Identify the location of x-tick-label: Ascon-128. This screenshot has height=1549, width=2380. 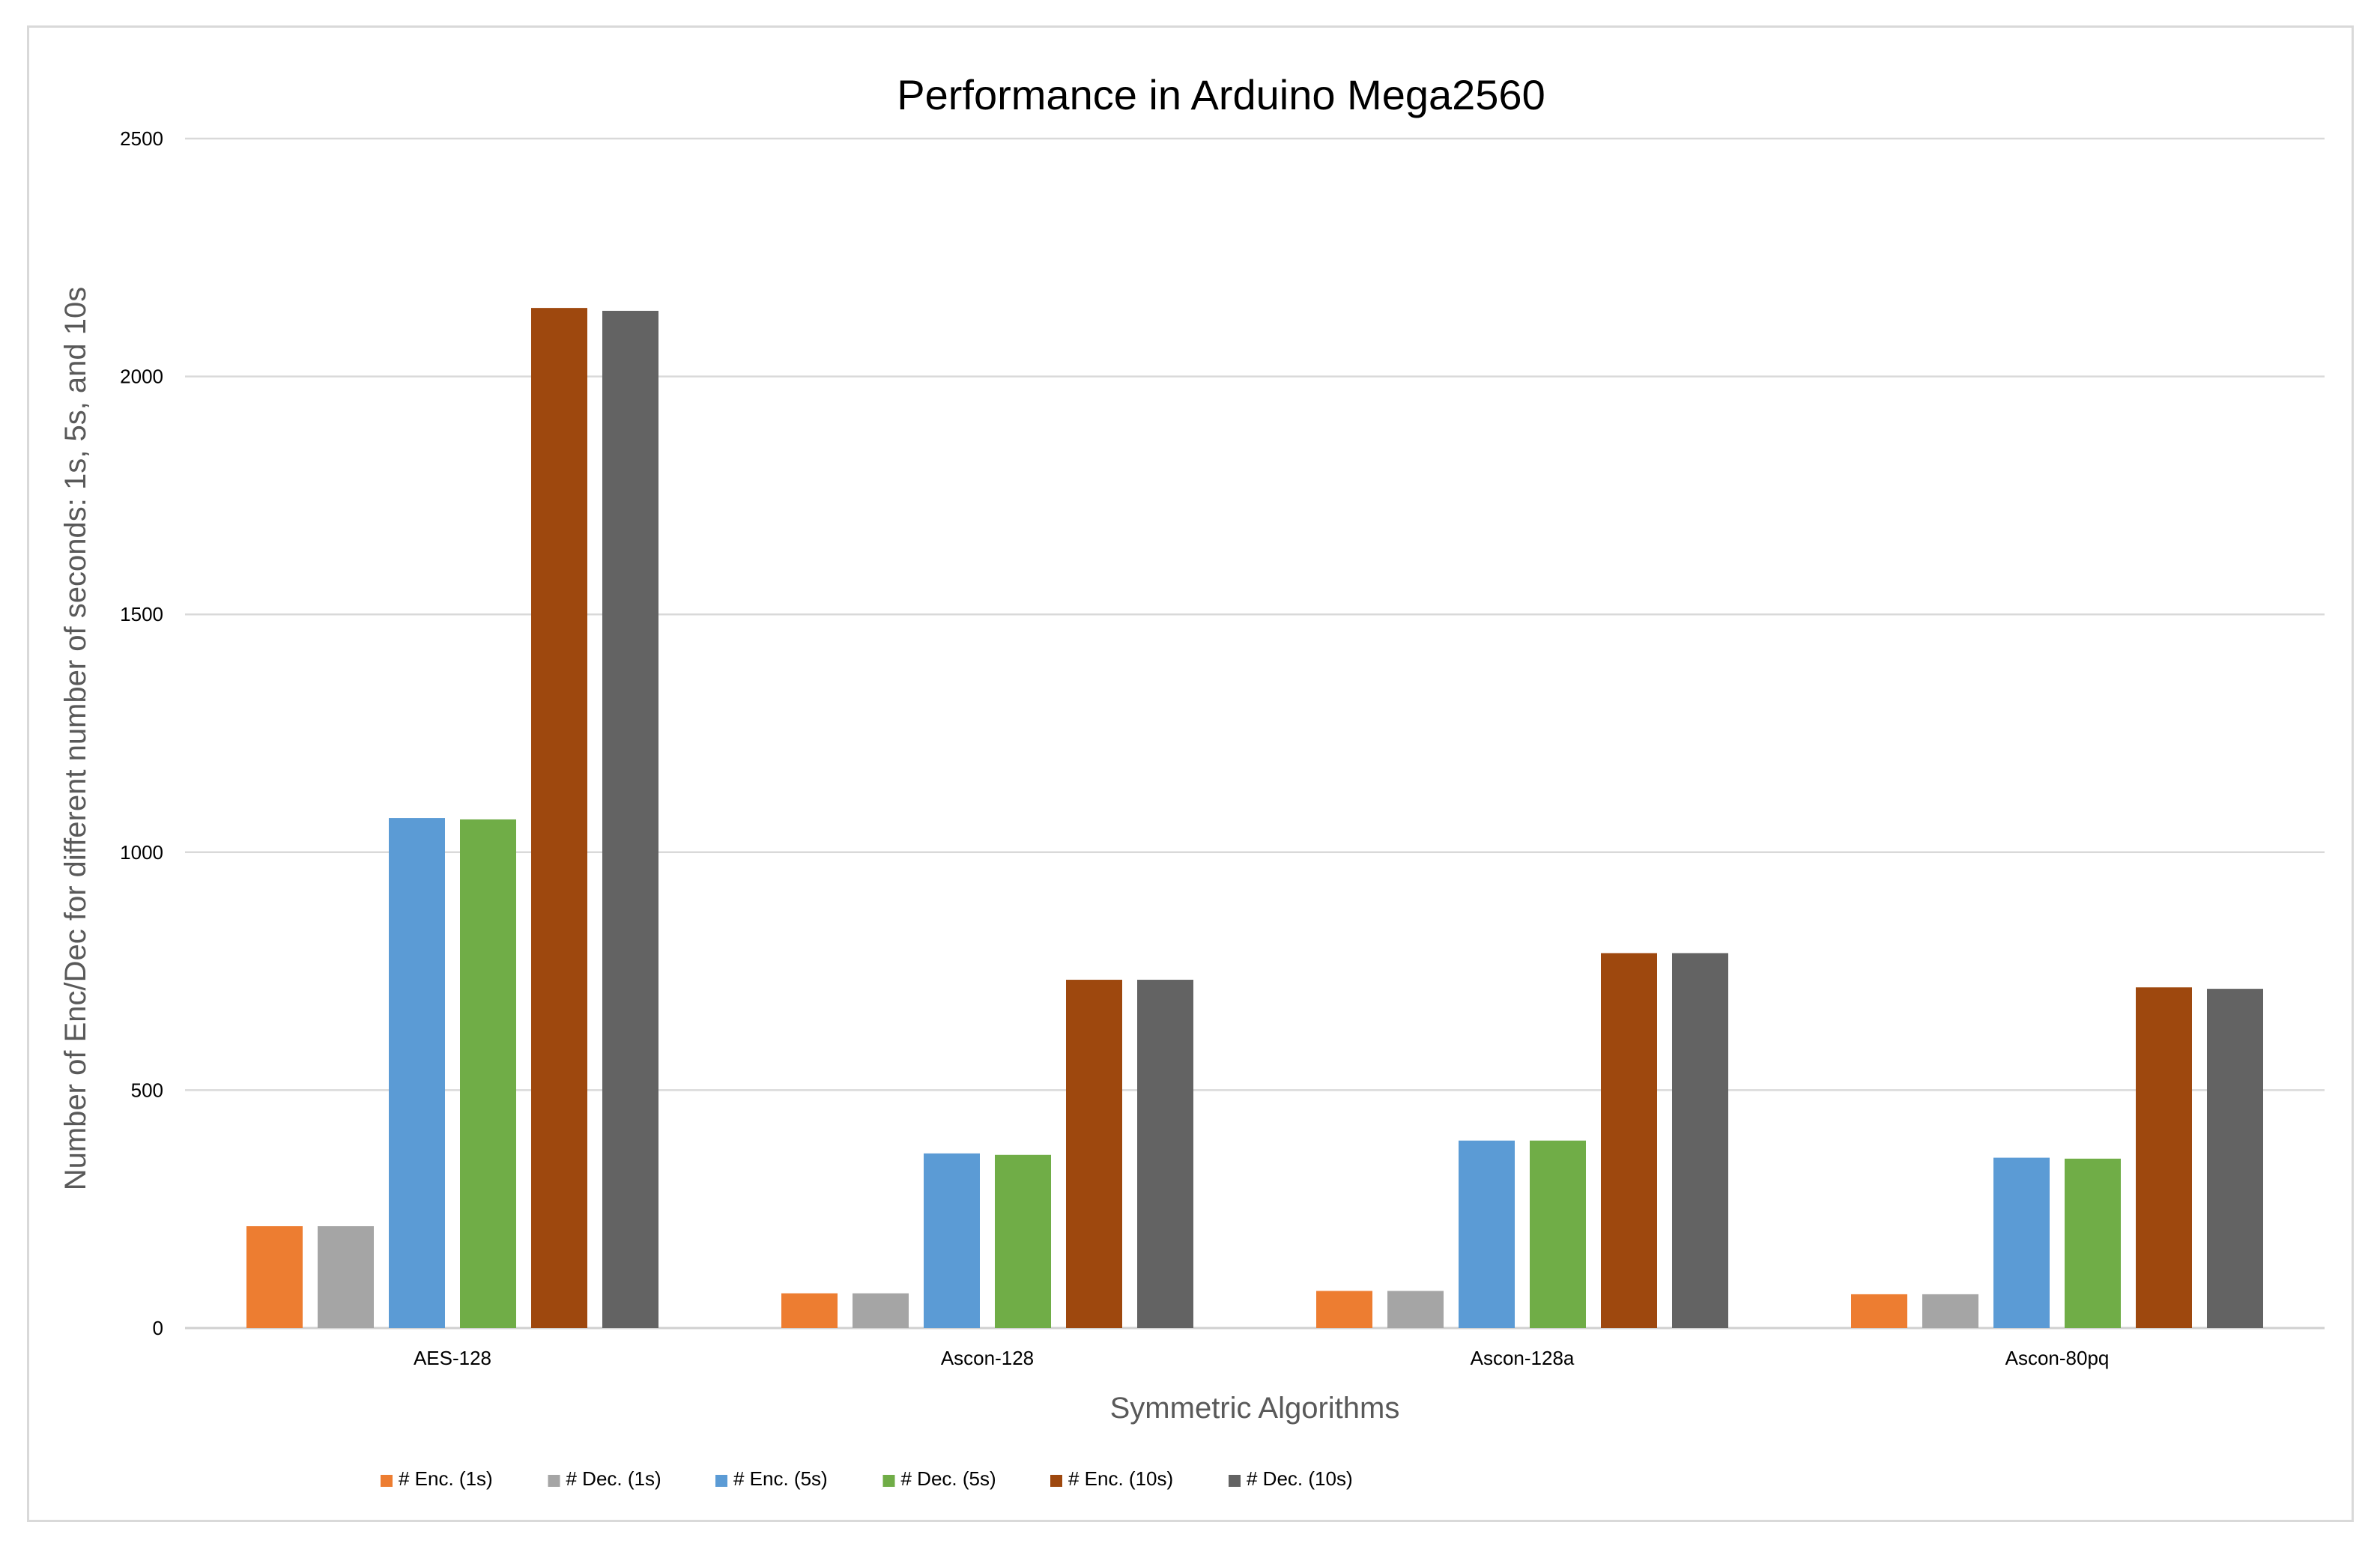
(987, 1358).